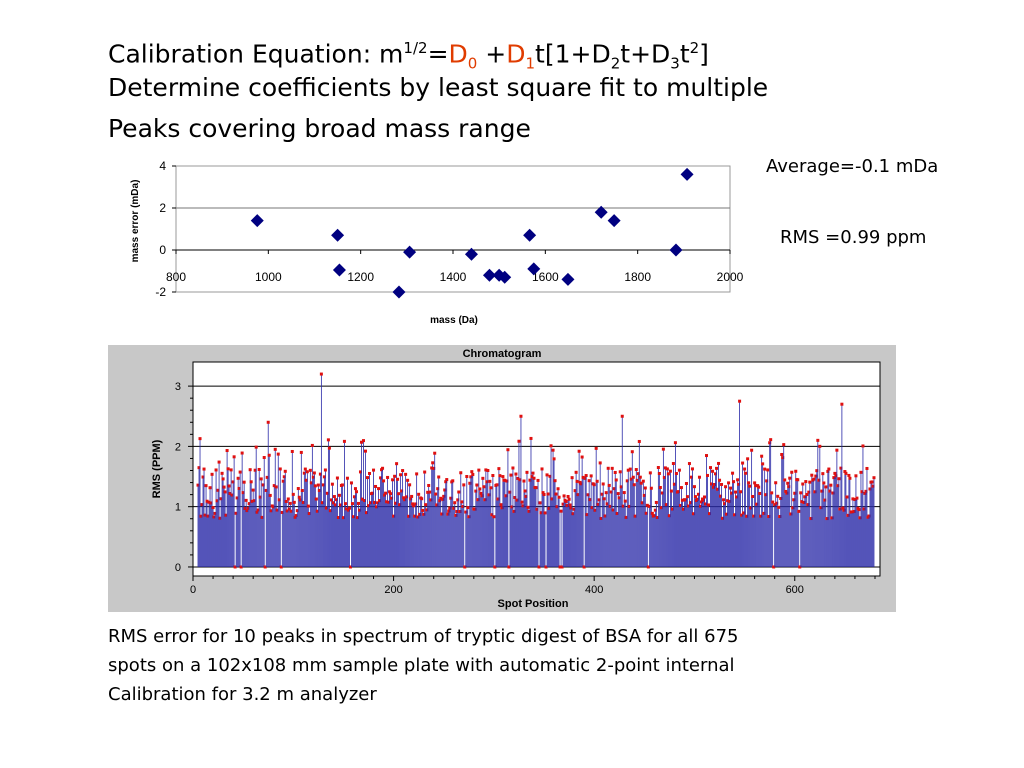 This screenshot has height=768, width=1024. I want to click on rms-stat: RMS =0.99 ppm, so click(853, 237).